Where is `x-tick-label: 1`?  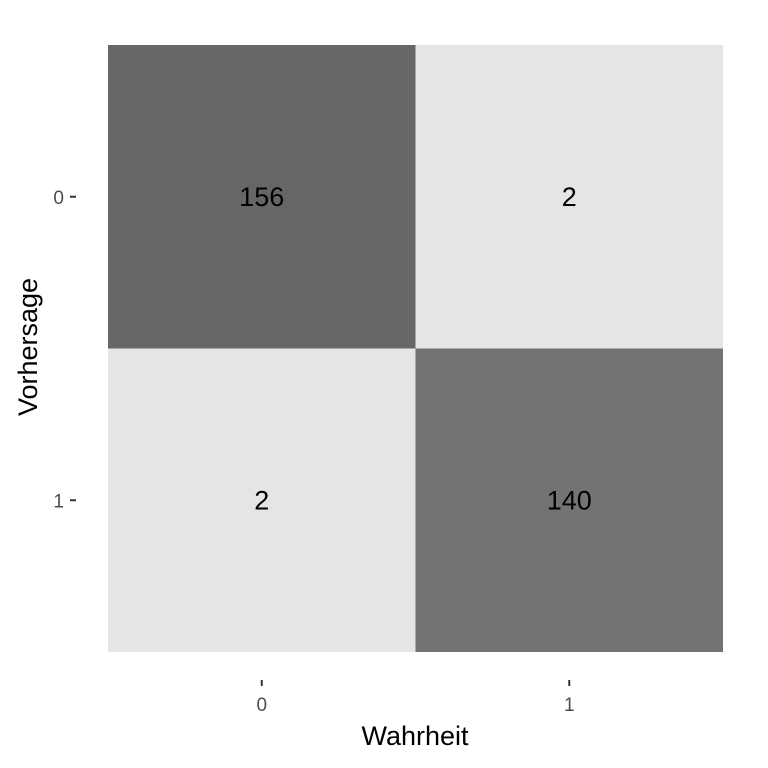 x-tick-label: 1 is located at coordinates (569, 705).